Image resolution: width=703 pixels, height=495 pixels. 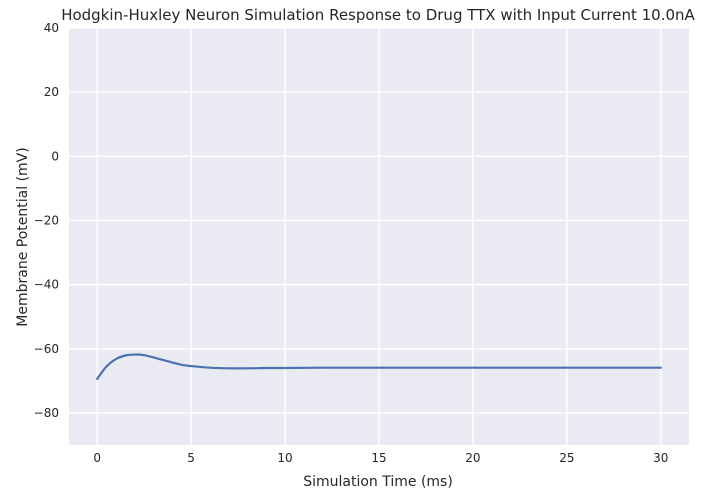 What do you see at coordinates (51, 28) in the screenshot?
I see `y-tick-label: 40` at bounding box center [51, 28].